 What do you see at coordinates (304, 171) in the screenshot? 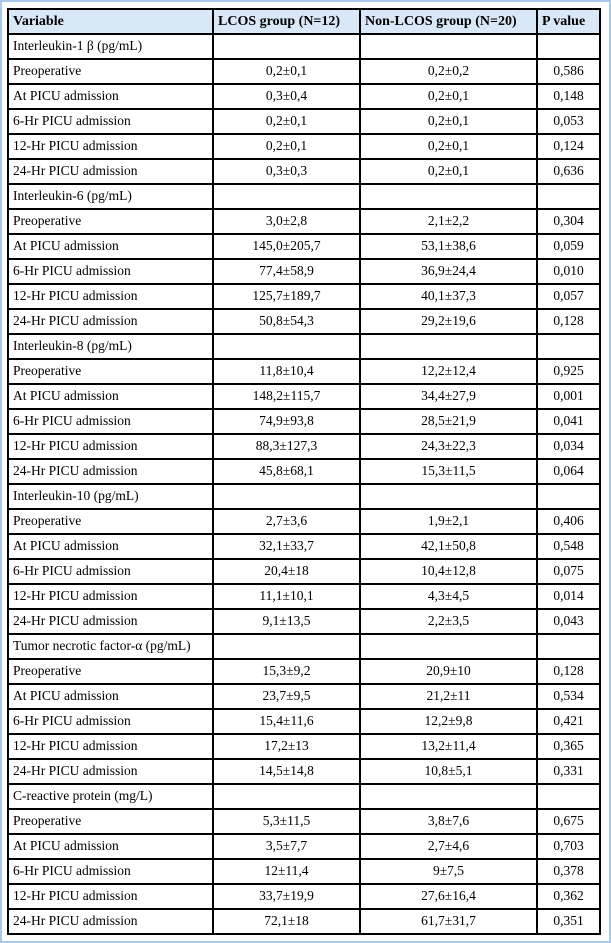
I see `data-row: 24-Hr PICU admission 0,3±0,3 0,2±0,1 0,636` at bounding box center [304, 171].